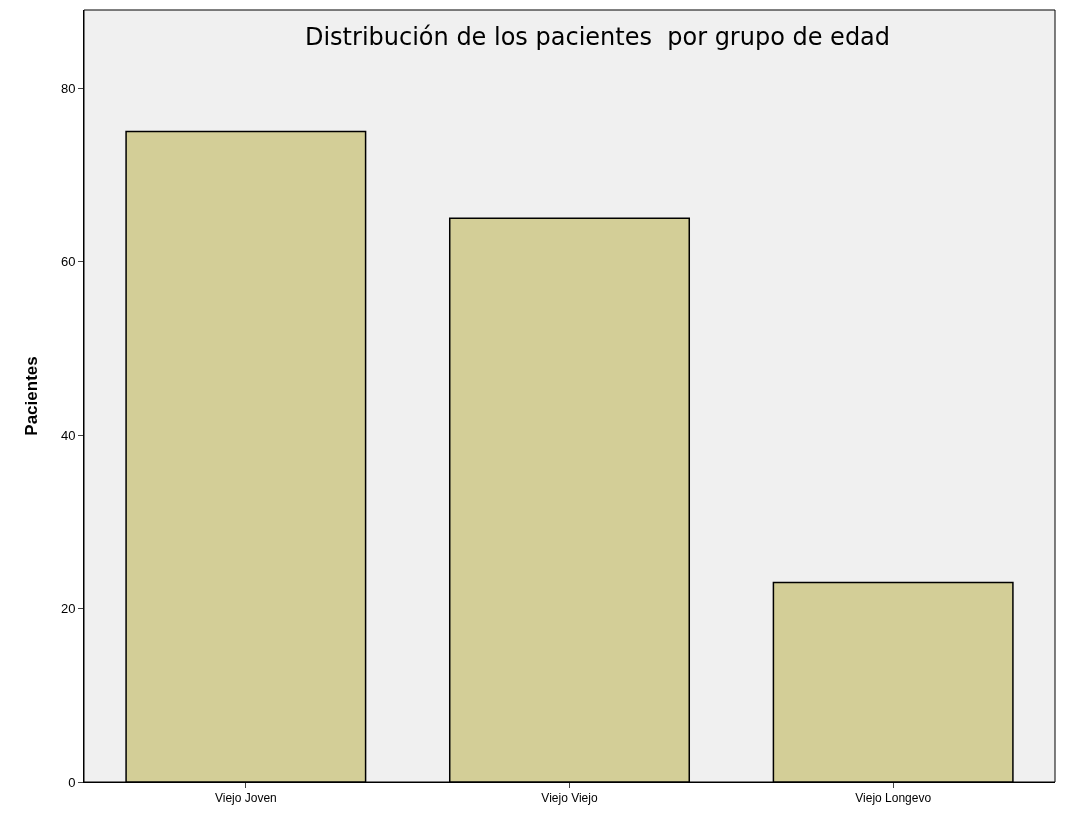 The image size is (1067, 819). I want to click on y-tick-label: 40, so click(68, 435).